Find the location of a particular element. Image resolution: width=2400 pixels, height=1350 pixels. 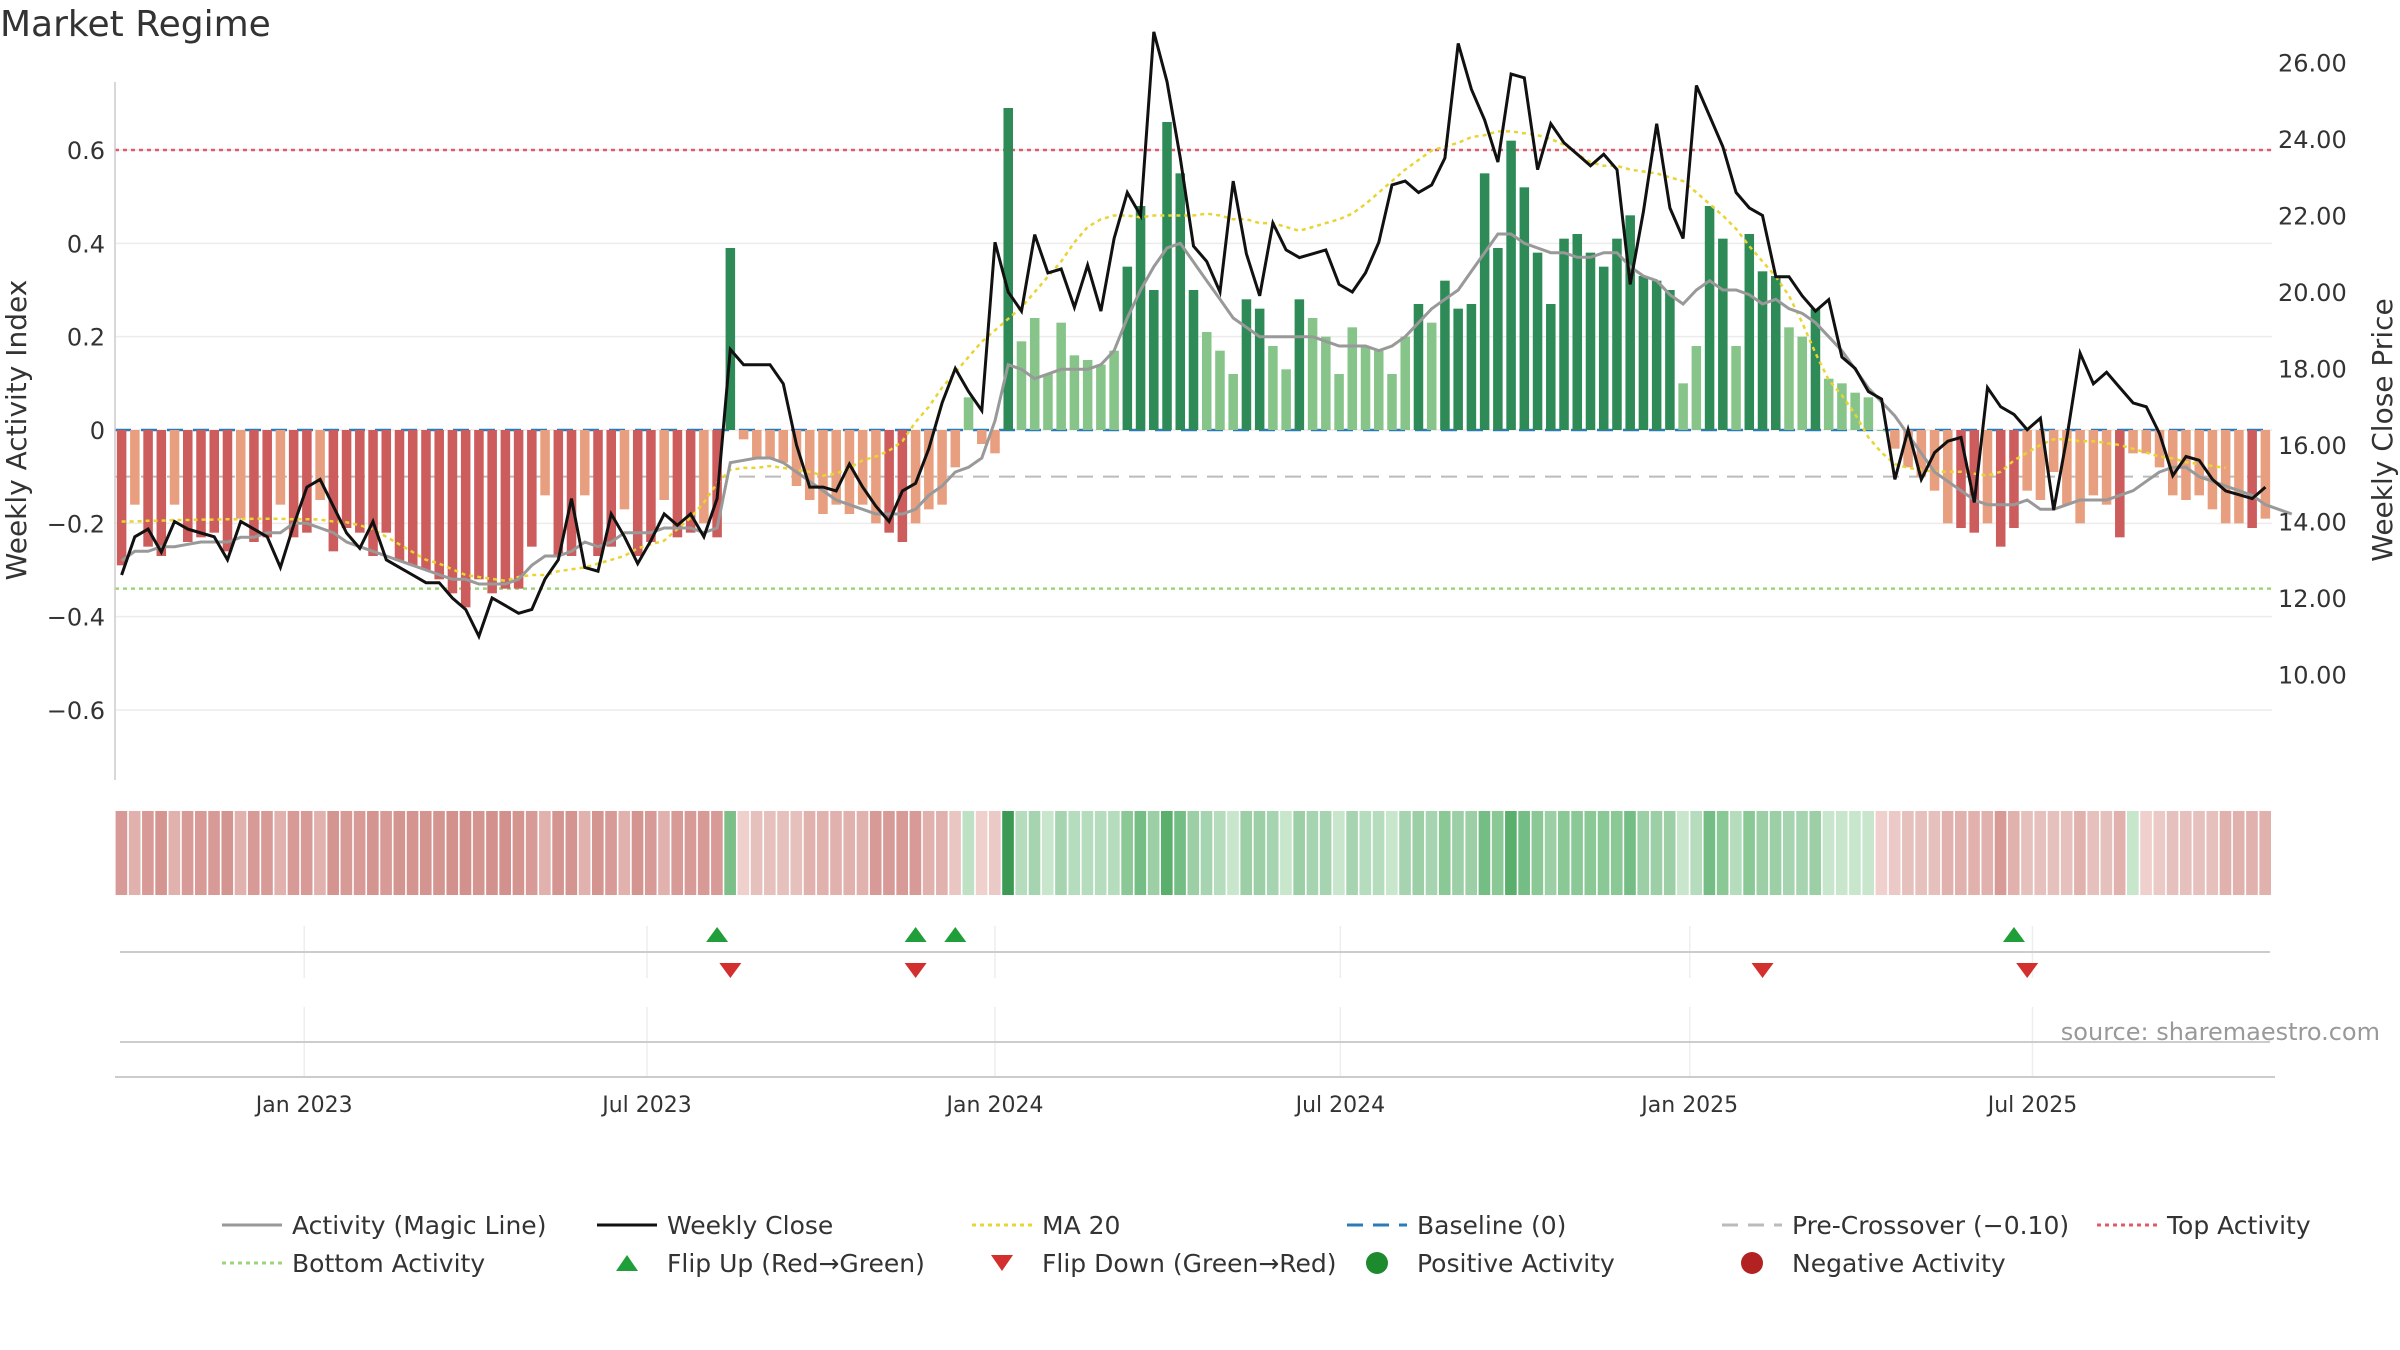

y-tick-label-right: 28.00 is located at coordinates (2312, 0).